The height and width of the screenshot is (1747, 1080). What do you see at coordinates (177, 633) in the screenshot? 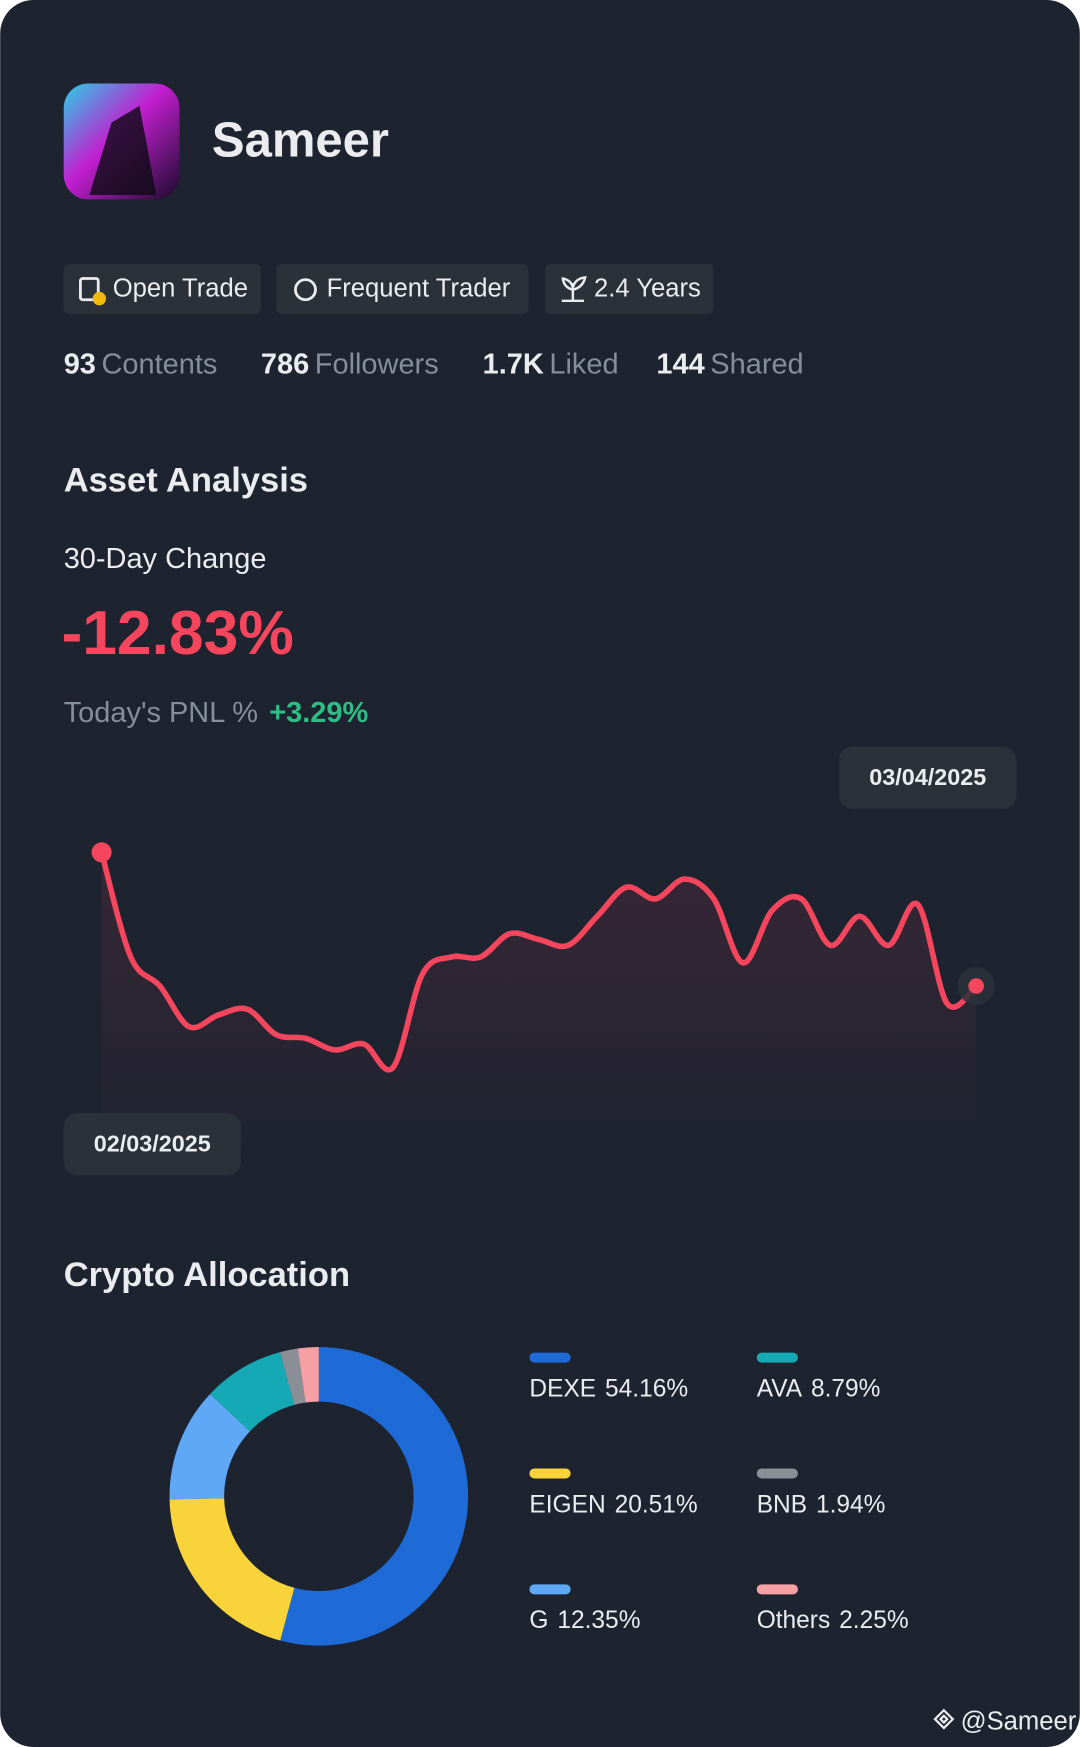
I see `change-value: -12.83%` at bounding box center [177, 633].